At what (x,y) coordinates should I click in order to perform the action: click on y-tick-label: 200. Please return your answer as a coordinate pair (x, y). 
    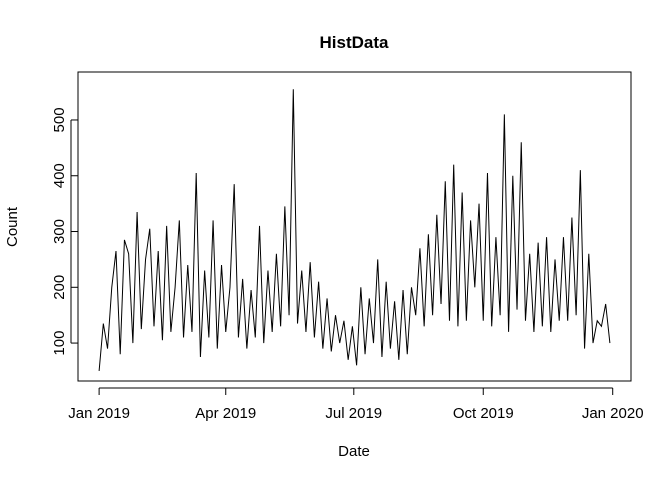
    Looking at the image, I should click on (59, 287).